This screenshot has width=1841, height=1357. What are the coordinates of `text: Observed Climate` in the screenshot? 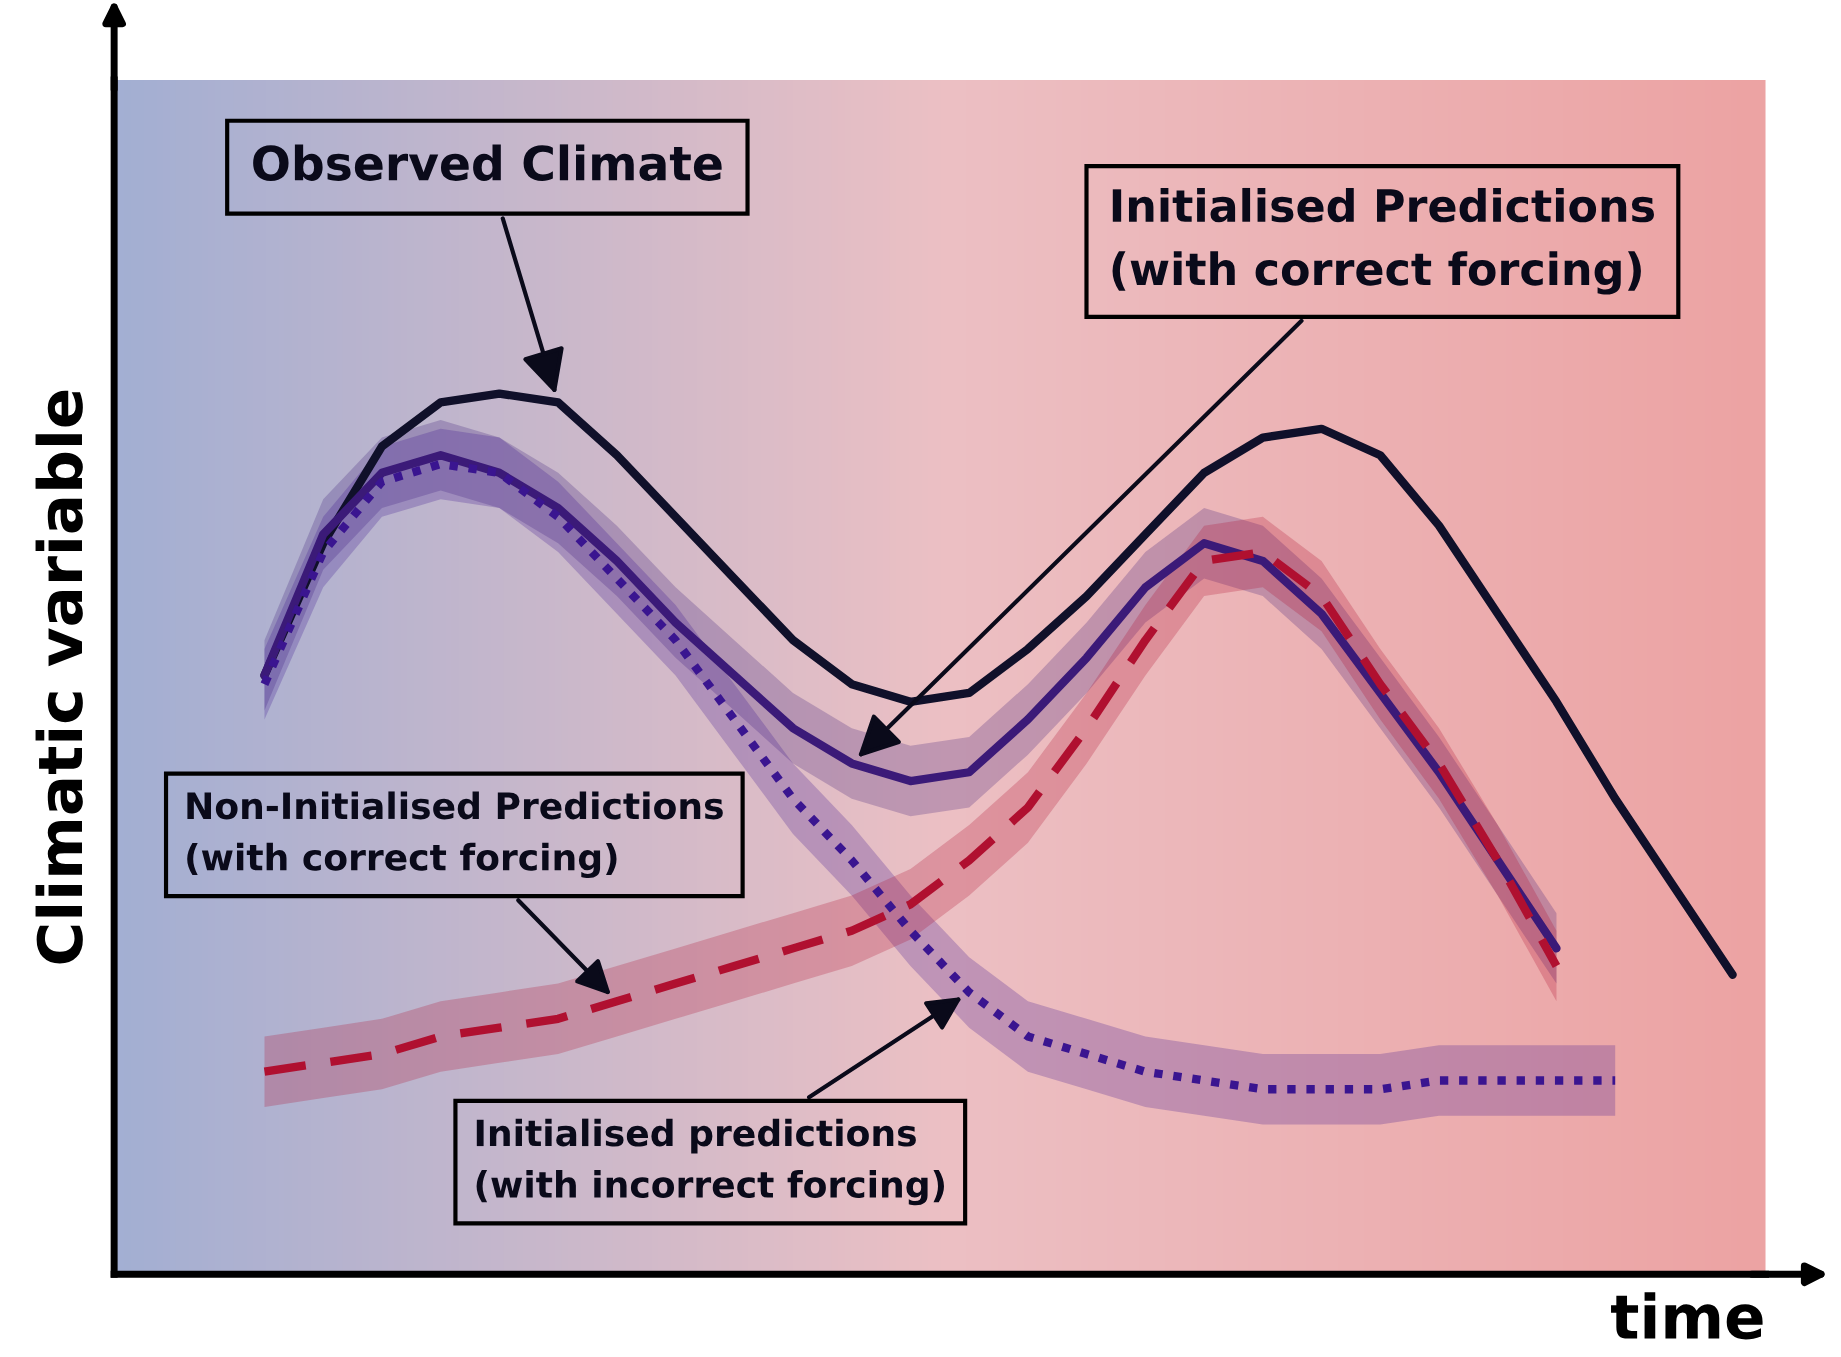 It's located at (487, 162).